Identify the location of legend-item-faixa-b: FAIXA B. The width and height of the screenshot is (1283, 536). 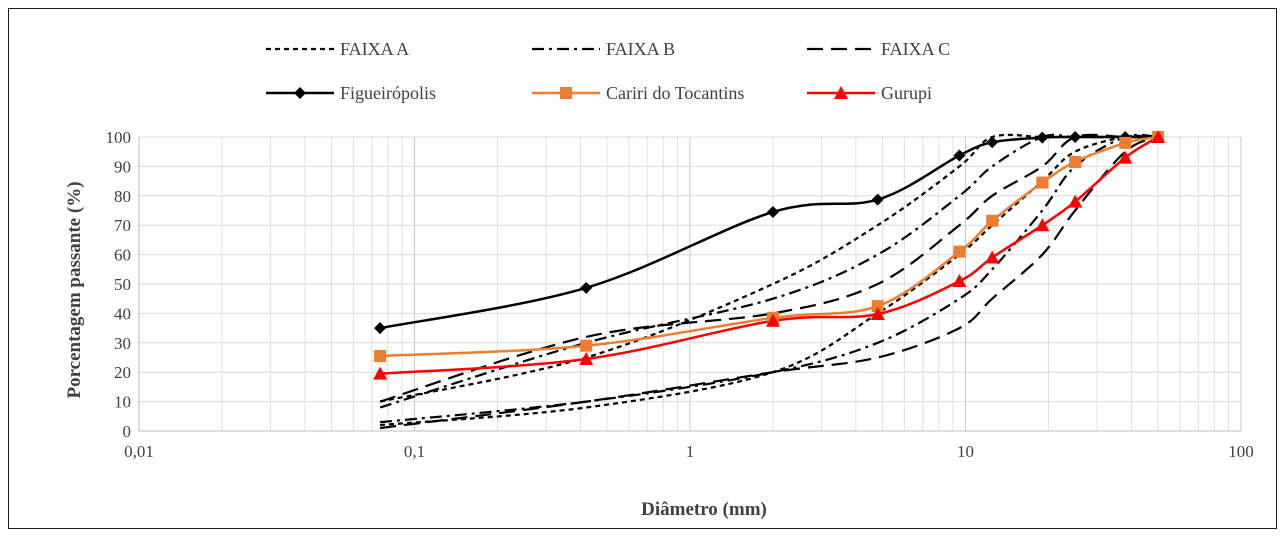
(603, 49).